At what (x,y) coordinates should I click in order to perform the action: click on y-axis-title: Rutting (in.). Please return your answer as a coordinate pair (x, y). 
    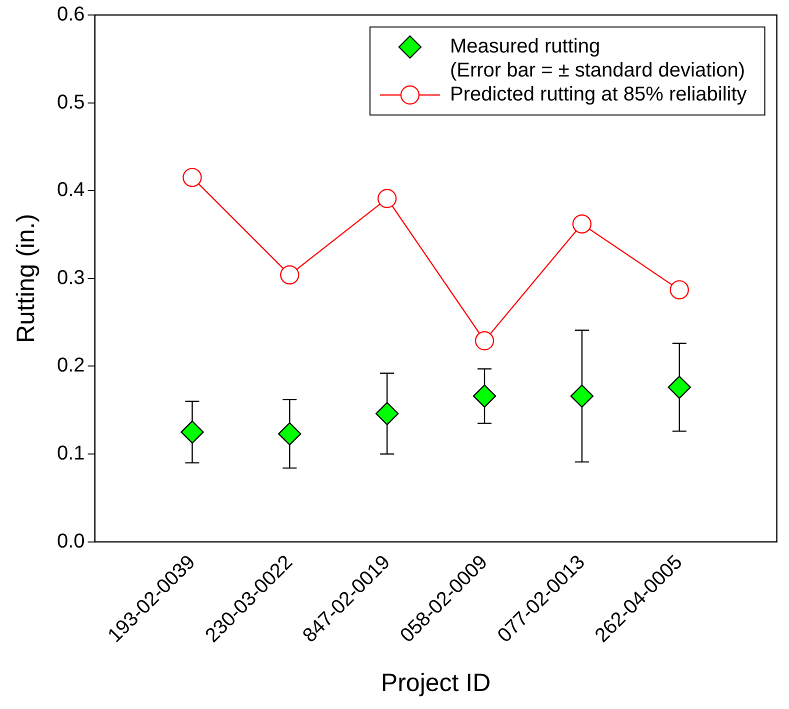
    Looking at the image, I should click on (26, 279).